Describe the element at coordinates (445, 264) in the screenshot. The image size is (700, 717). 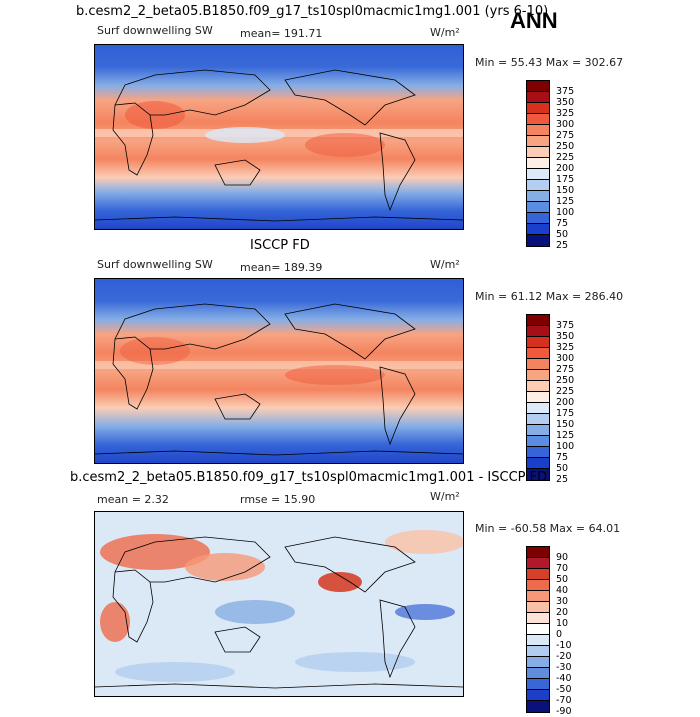
I see `panel2-units-label: W/m²` at that location.